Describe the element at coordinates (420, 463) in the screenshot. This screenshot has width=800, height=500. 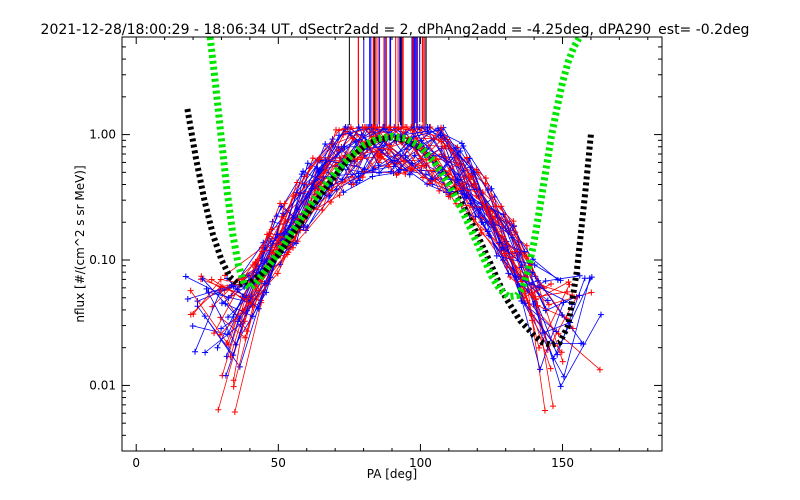
I see `x-tick-label: 100` at that location.